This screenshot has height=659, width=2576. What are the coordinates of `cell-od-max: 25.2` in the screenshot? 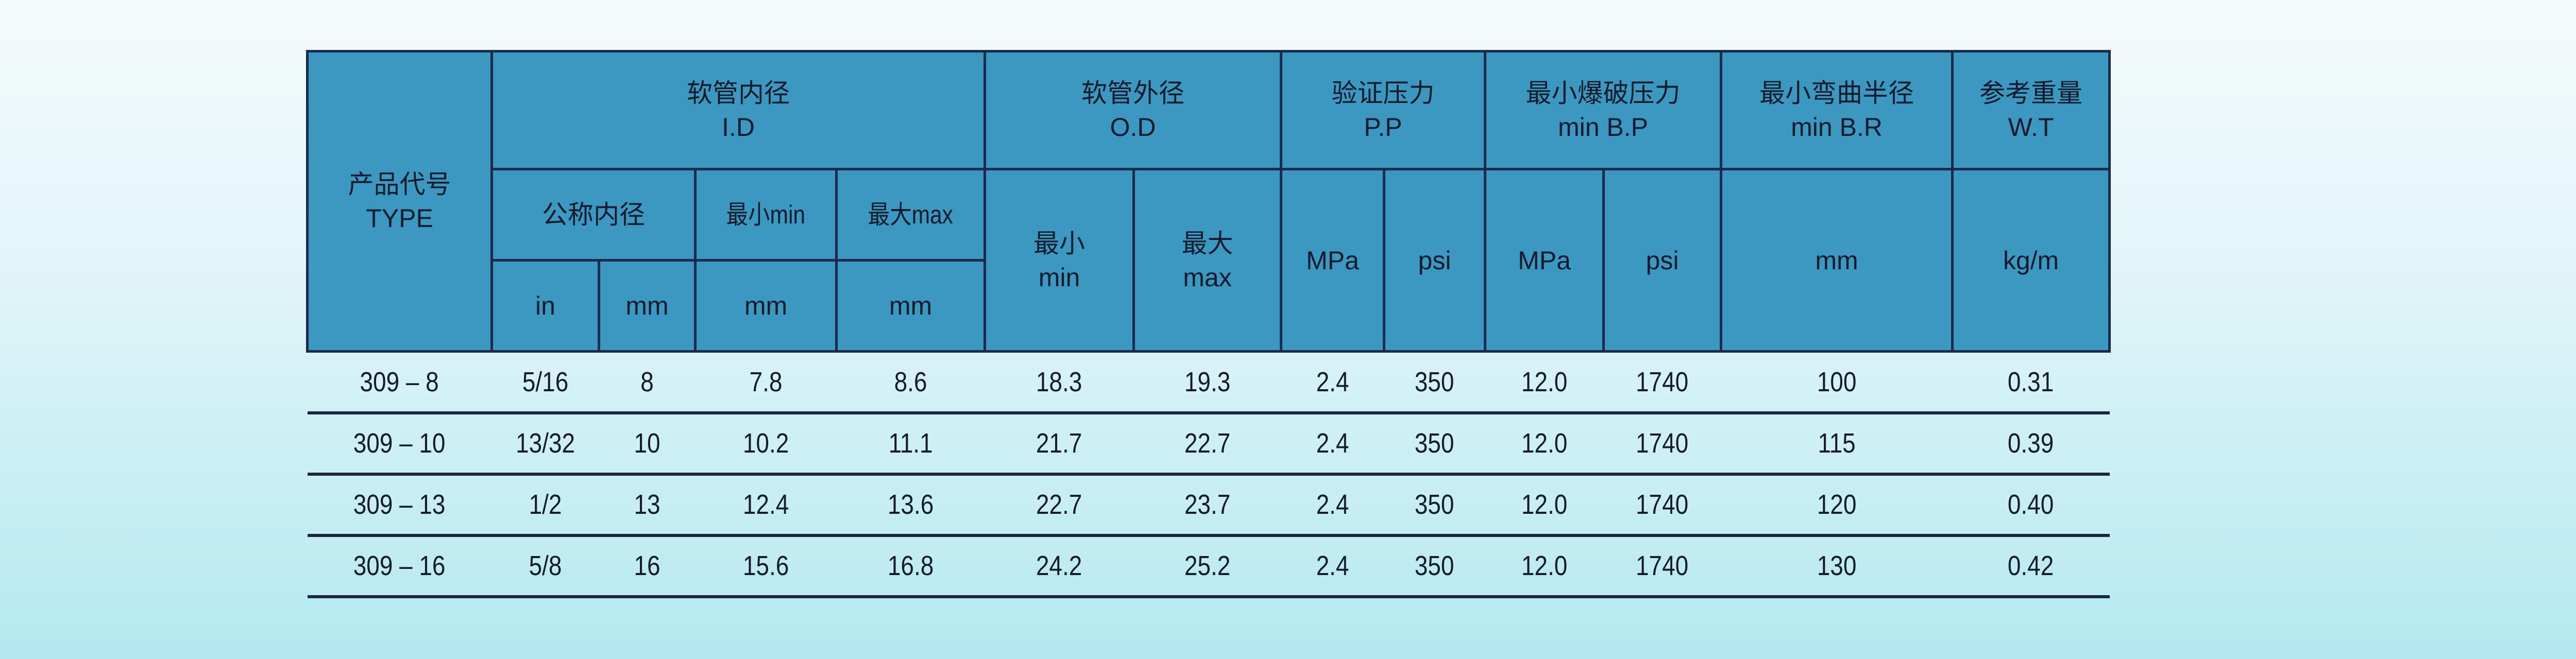 It's located at (1207, 567).